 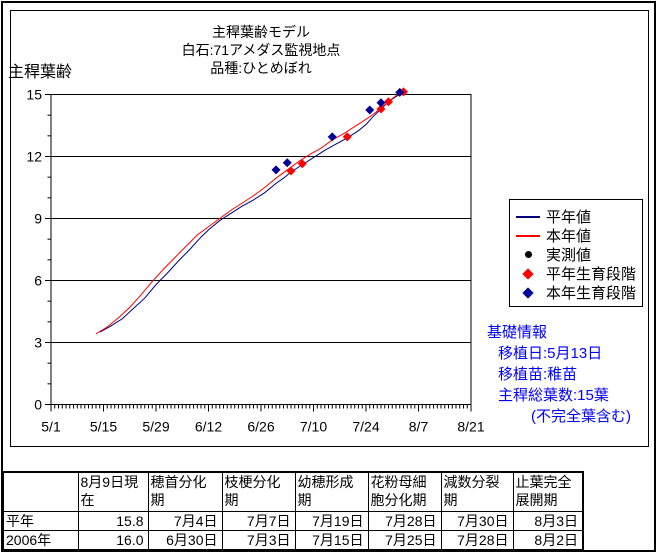 I want to click on table-header-cell: 8月9日現在, so click(x=113, y=491).